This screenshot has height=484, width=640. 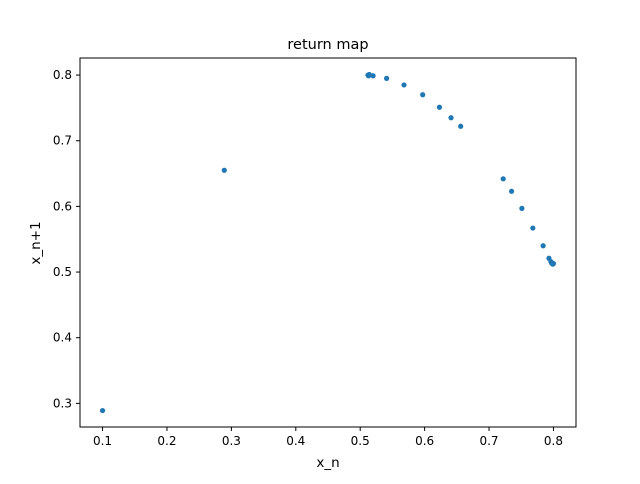 What do you see at coordinates (328, 437) in the screenshot?
I see `x-axis: 0.1 0.2 0.3 0.4 0.5 0.6 0.7 0.8` at bounding box center [328, 437].